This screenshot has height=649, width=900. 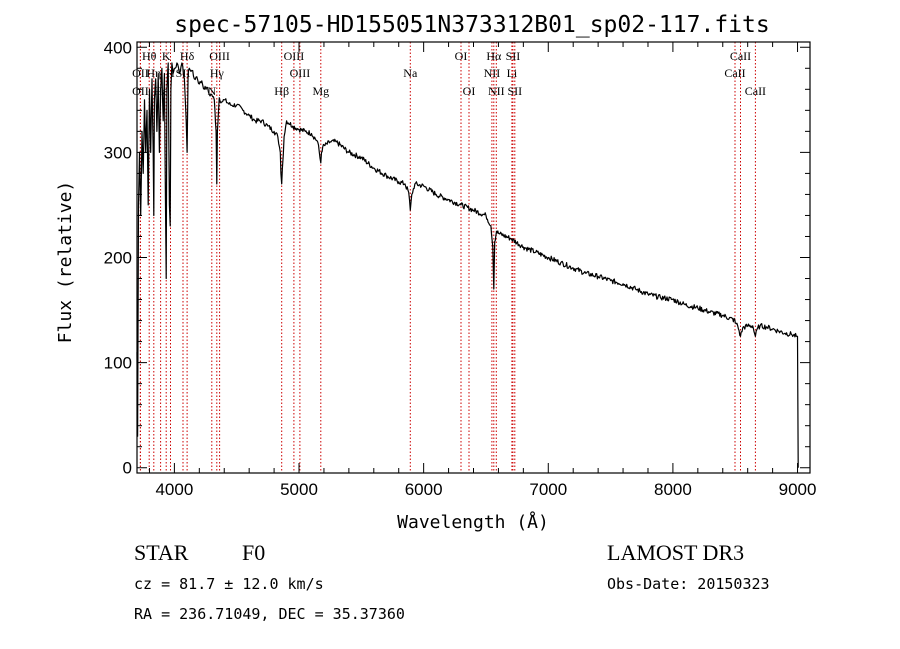 I want to click on x-tick-label: 7000, so click(x=548, y=489).